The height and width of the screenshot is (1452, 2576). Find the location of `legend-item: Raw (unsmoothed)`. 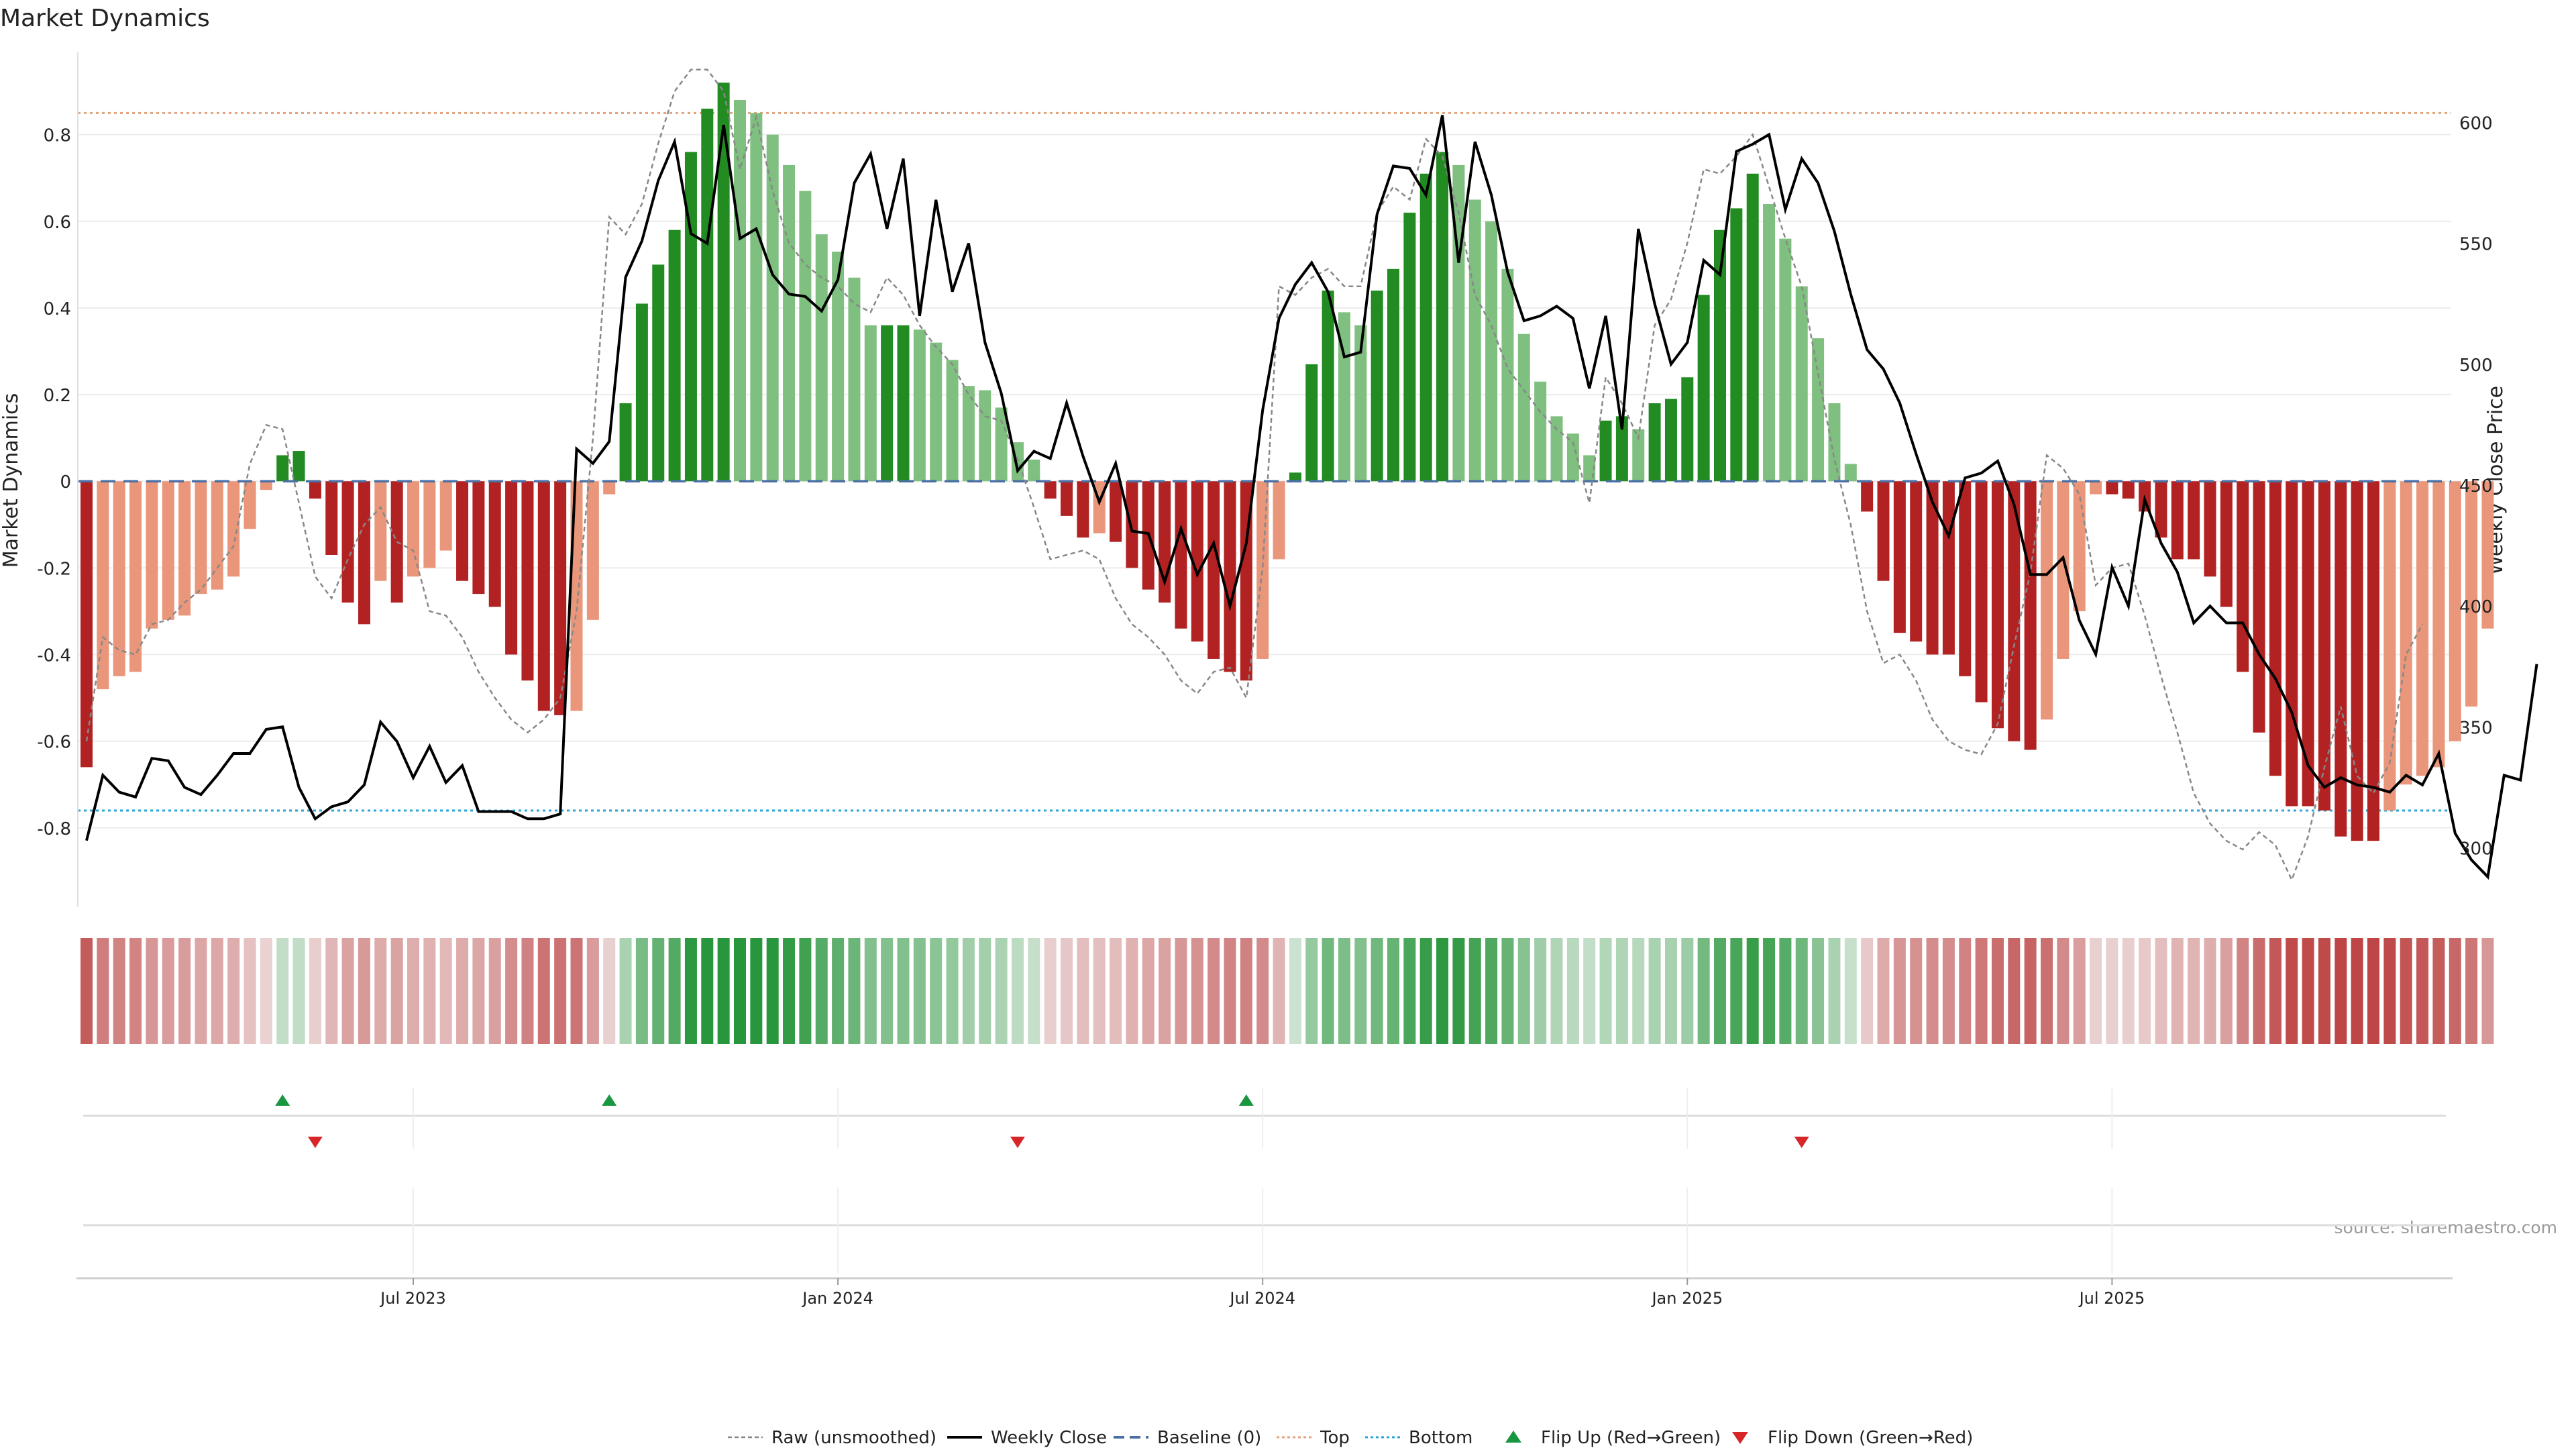

legend-item: Raw (unsmoothed) is located at coordinates (832, 1438).